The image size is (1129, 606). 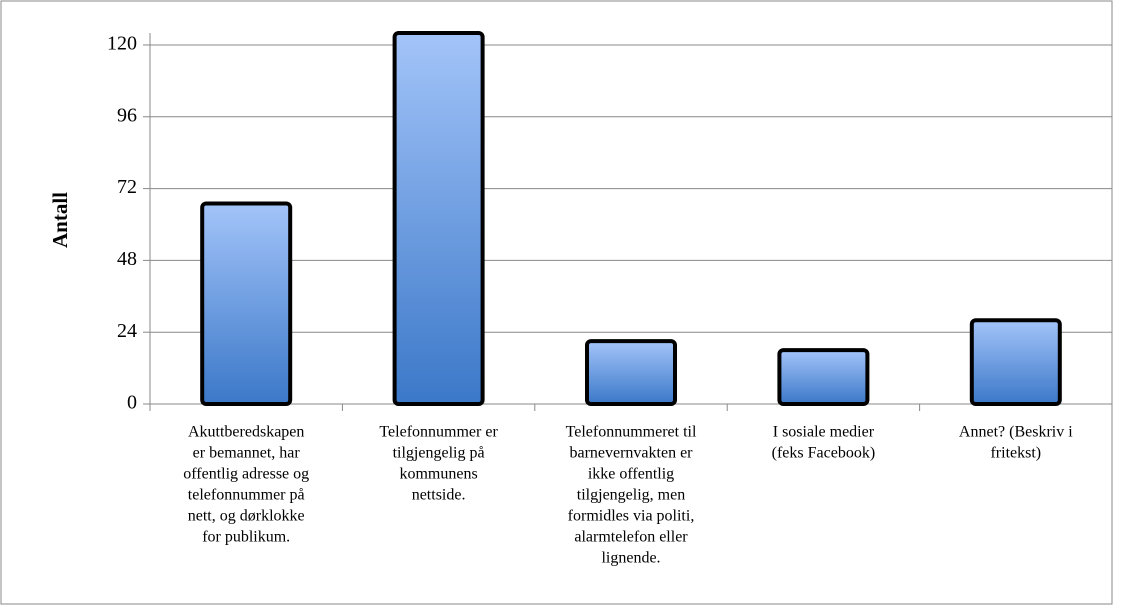 I want to click on y-tick-label: 0, so click(x=132, y=403).